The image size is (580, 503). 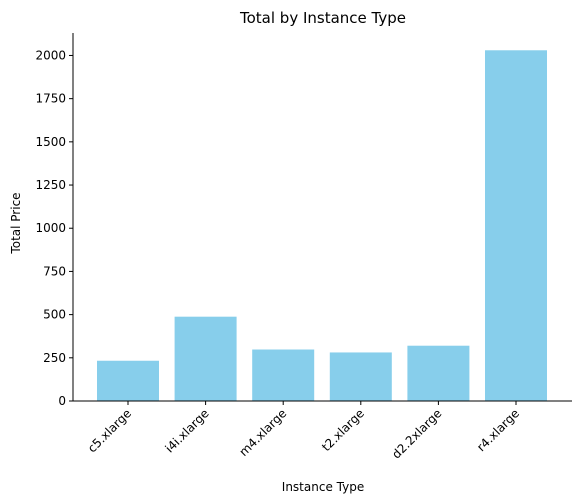 I want to click on x-tick-label: d2.2xlarge, so click(x=416, y=433).